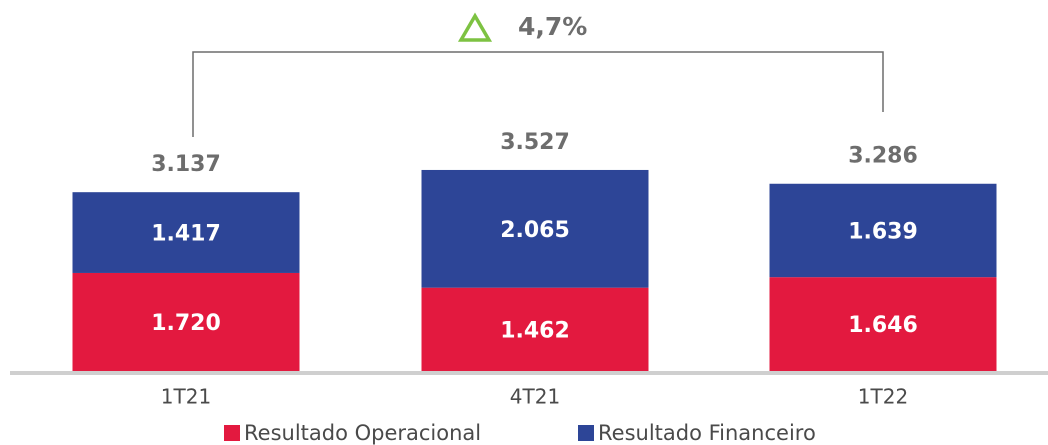 The image size is (1048, 445). I want to click on total-label: 3.527, so click(535, 142).